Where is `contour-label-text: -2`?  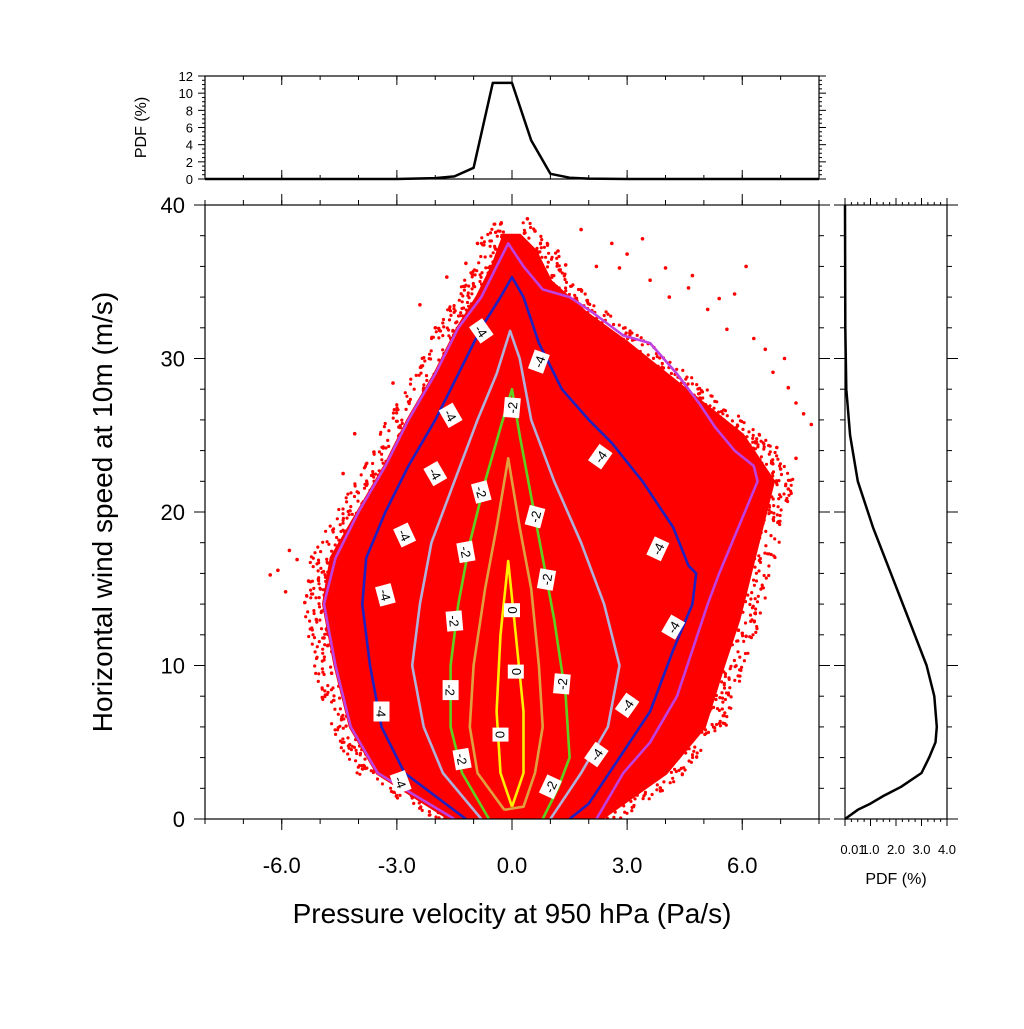
contour-label-text: -2 is located at coordinates (465, 552).